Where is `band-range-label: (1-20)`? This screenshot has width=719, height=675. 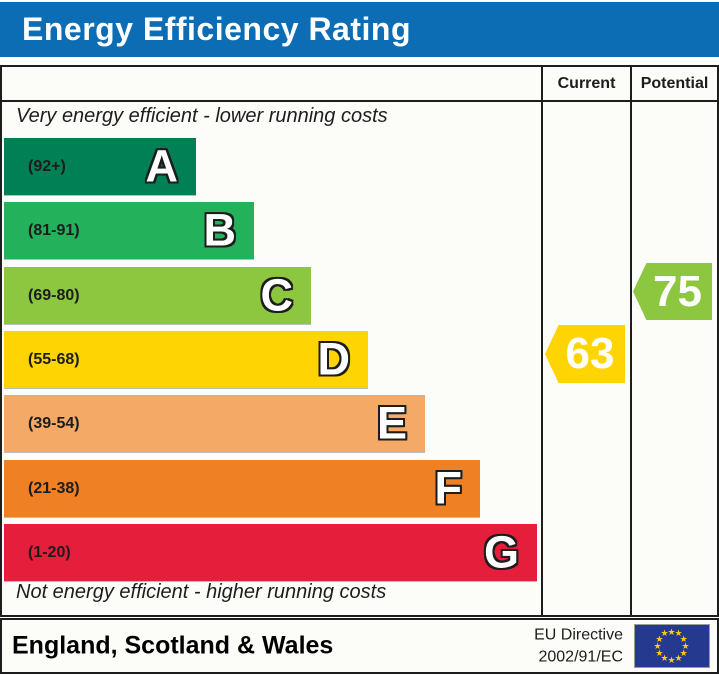 band-range-label: (1-20) is located at coordinates (49, 552).